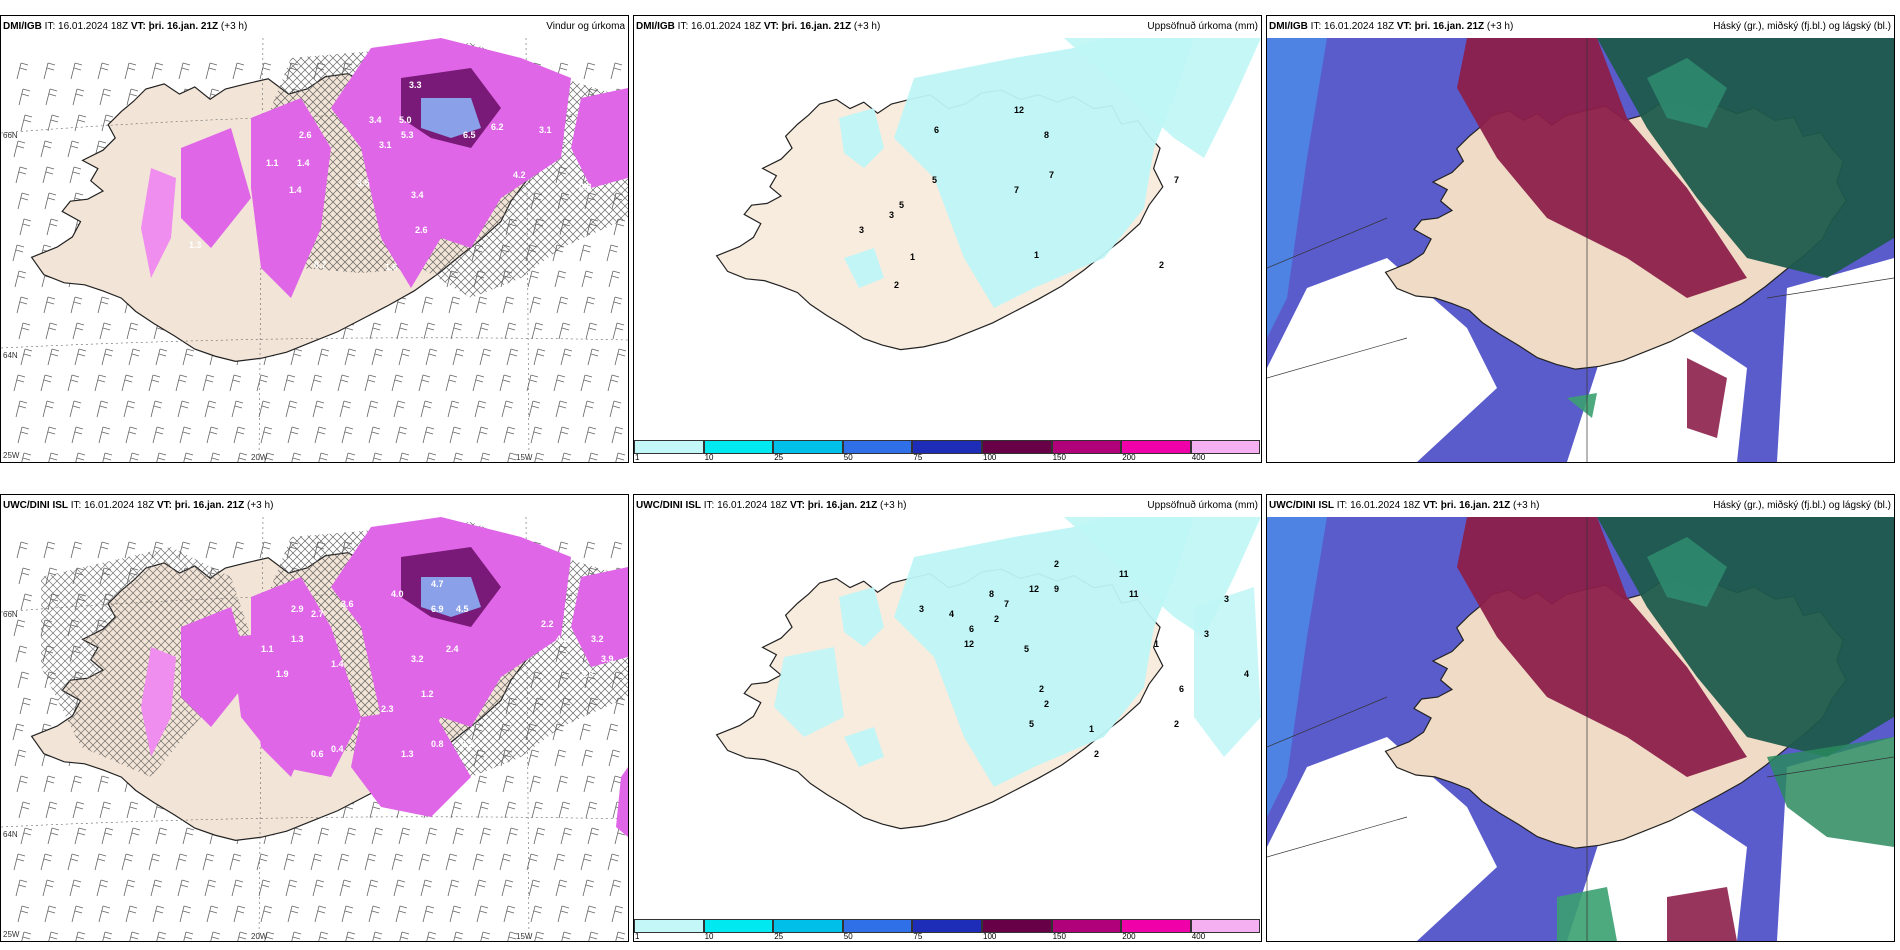 This screenshot has height=950, width=1900. What do you see at coordinates (387, 709) in the screenshot?
I see `precip-value: 2.3` at bounding box center [387, 709].